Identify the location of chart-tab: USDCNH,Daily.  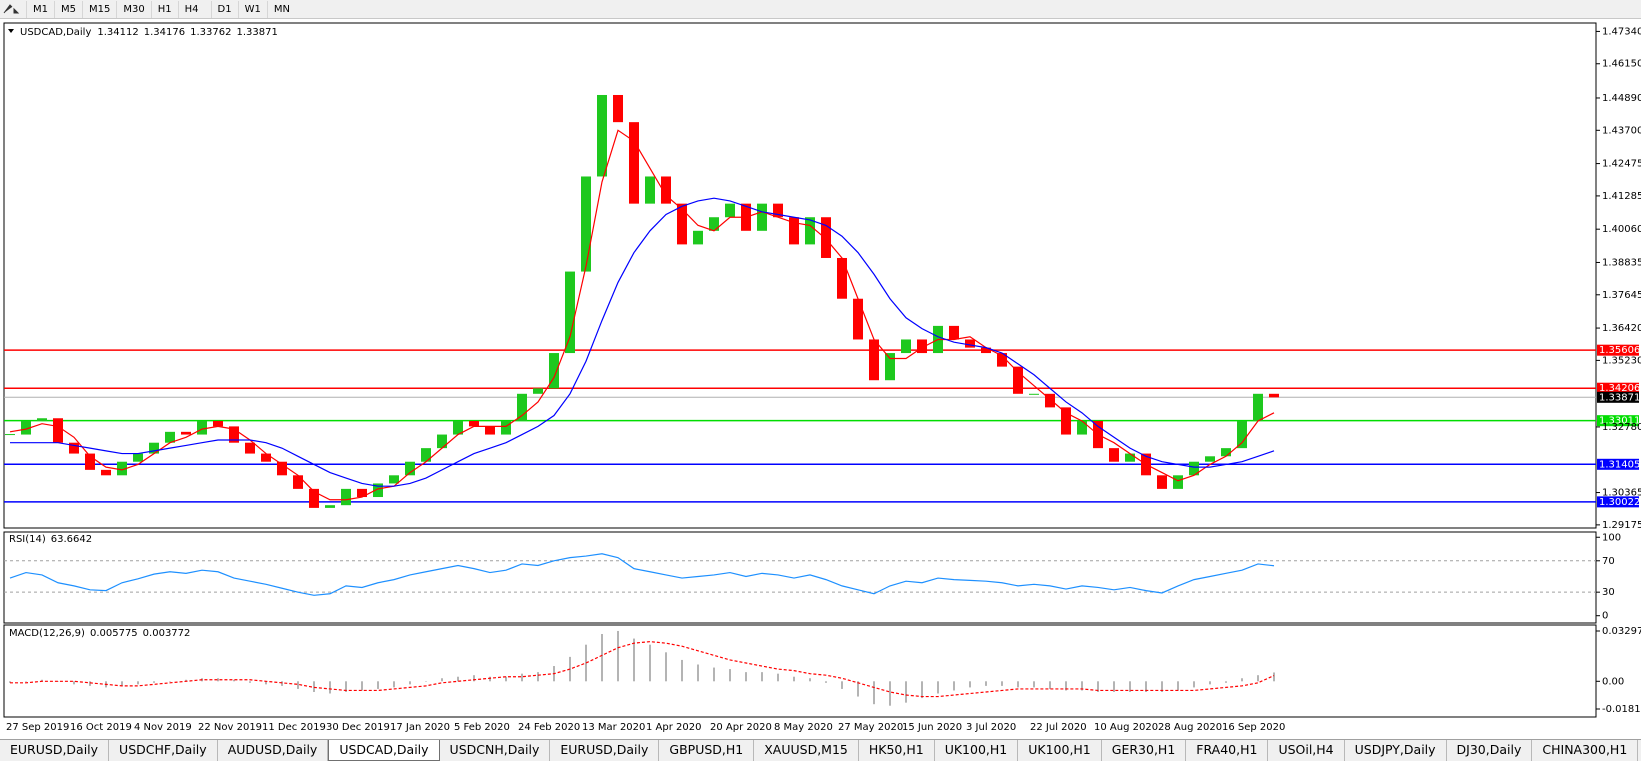
(495, 750).